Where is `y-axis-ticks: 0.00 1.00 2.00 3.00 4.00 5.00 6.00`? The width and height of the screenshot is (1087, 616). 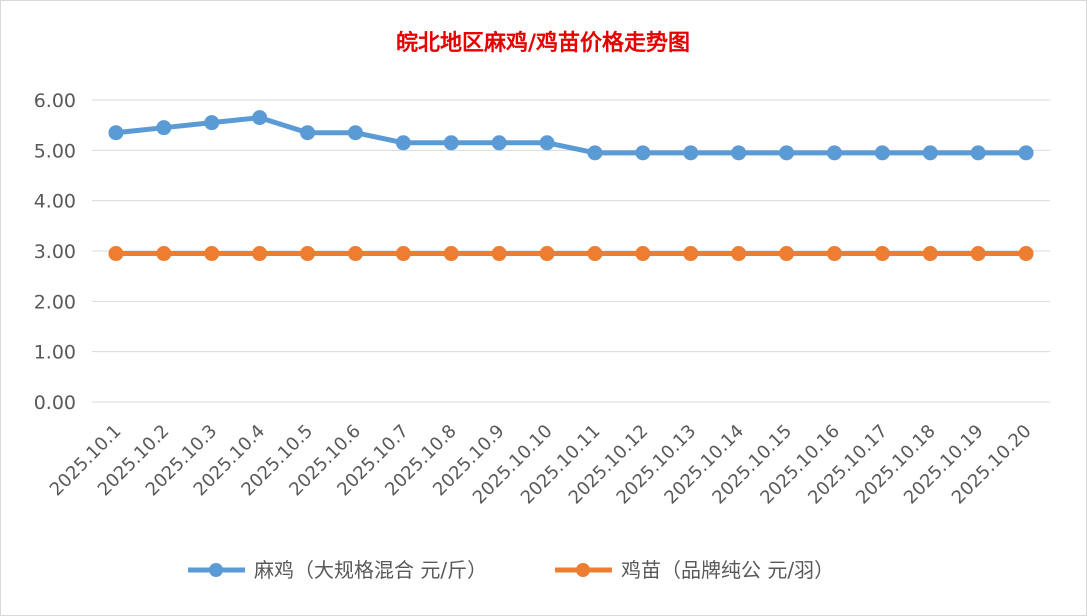
y-axis-ticks: 0.00 1.00 2.00 3.00 4.00 5.00 6.00 is located at coordinates (55, 252).